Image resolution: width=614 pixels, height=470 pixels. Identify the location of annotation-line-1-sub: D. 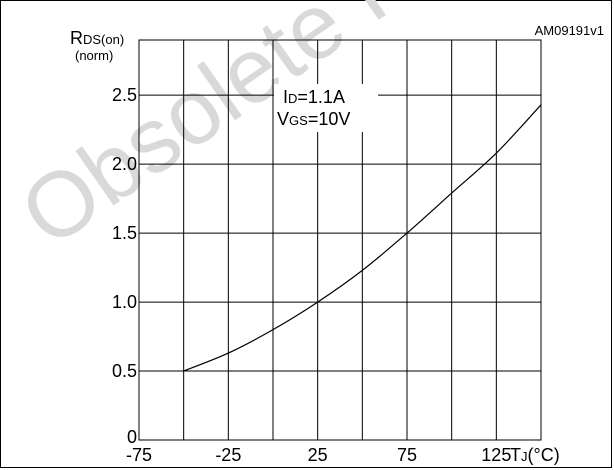
(292, 98).